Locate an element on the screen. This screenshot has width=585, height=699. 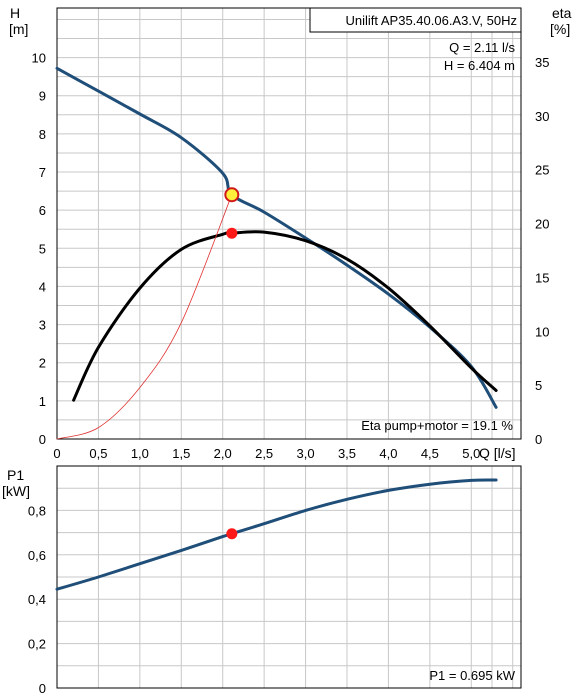
q-value-label: Q = 2.11 l/s is located at coordinates (482, 47).